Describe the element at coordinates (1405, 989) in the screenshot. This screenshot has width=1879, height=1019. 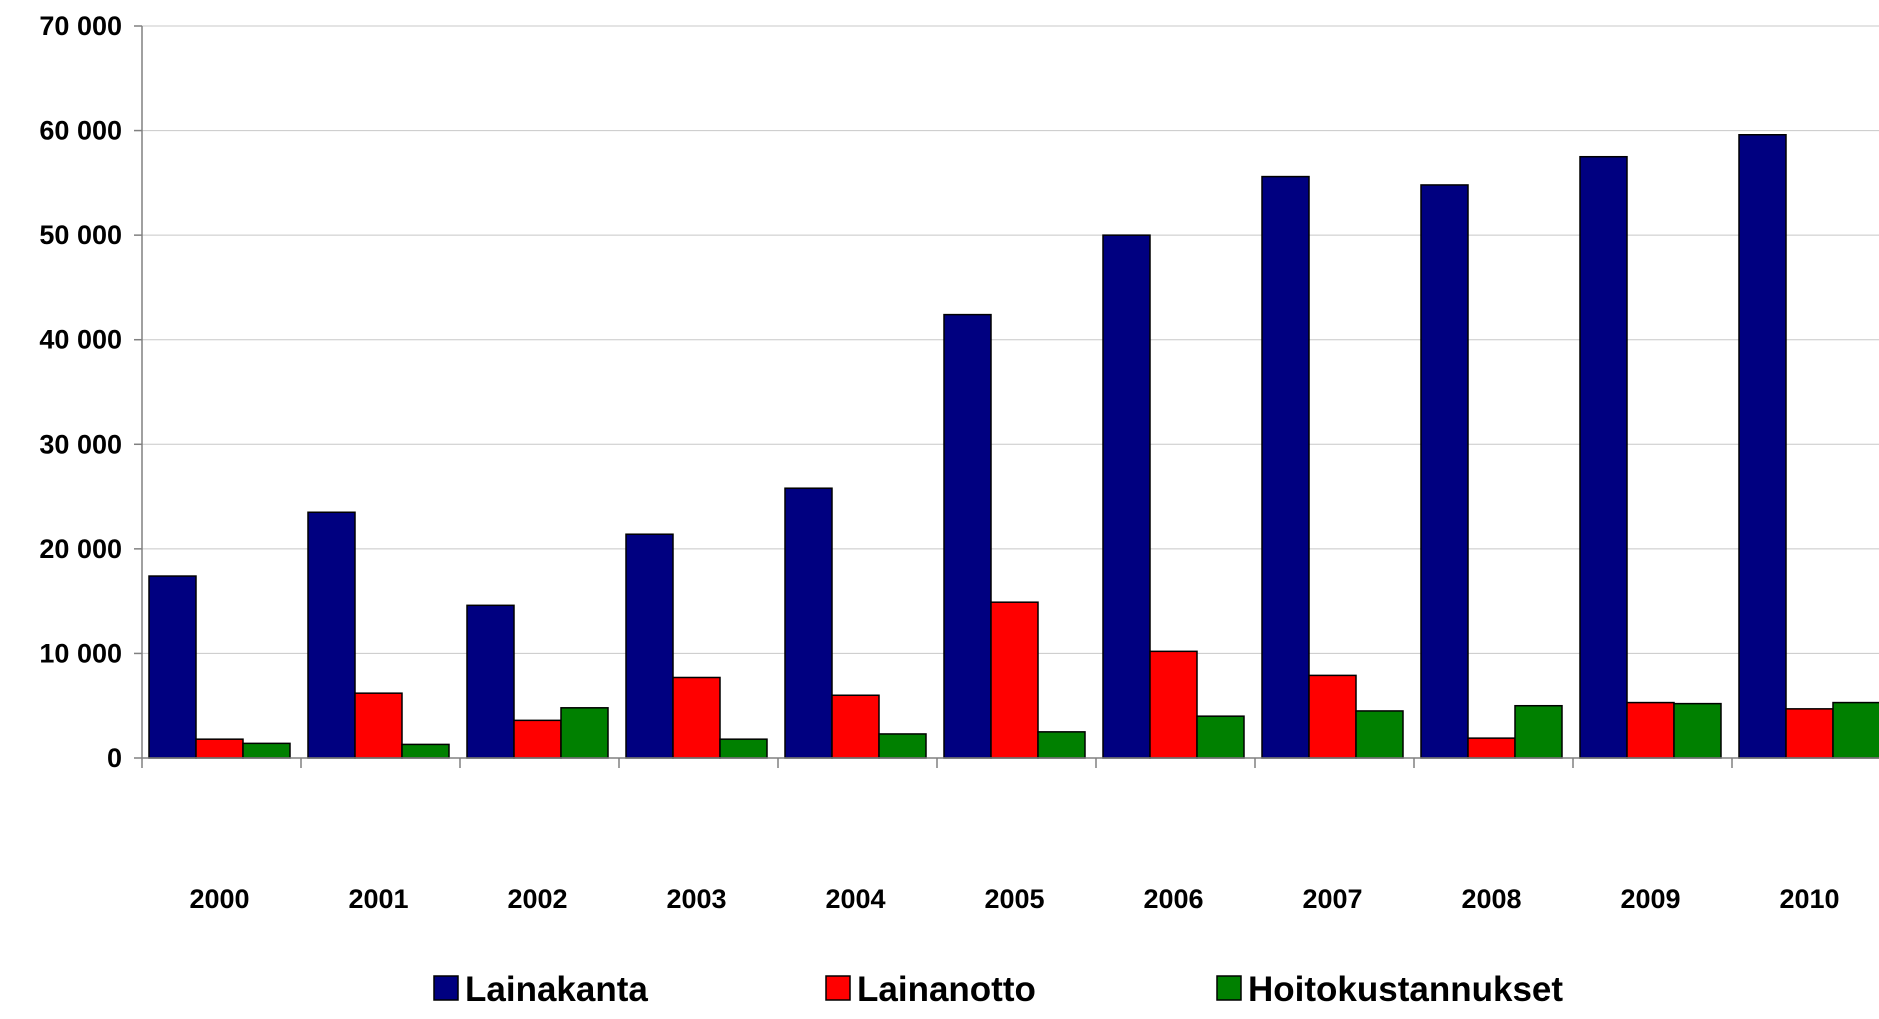
I see `legend-label-hoitokustannukset: Hoitokustannukset` at that location.